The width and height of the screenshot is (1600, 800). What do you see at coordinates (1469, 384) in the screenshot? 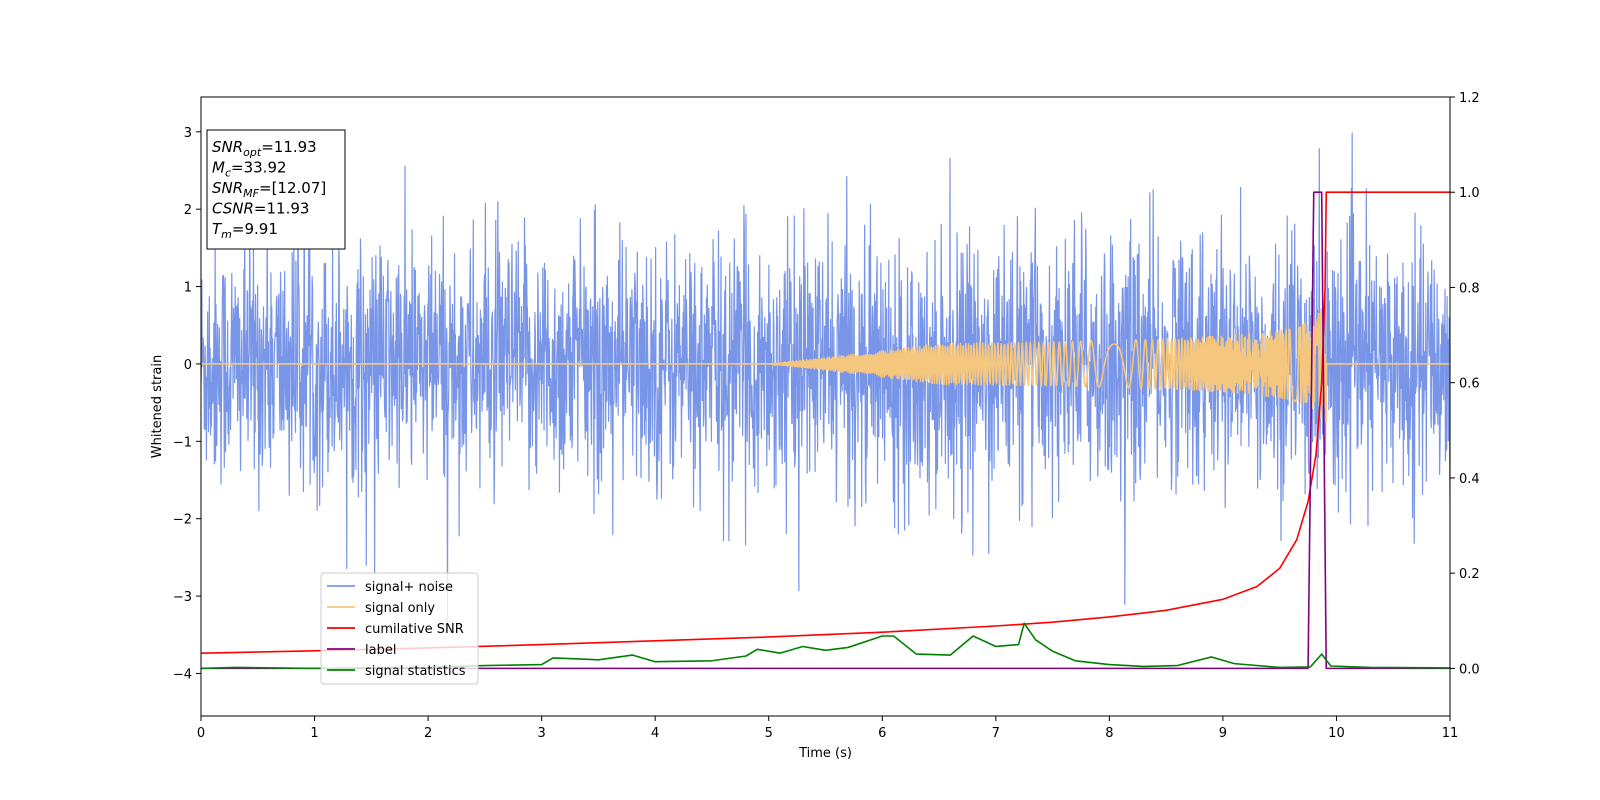
I see `y2-tick-label: 0.6` at bounding box center [1469, 384].